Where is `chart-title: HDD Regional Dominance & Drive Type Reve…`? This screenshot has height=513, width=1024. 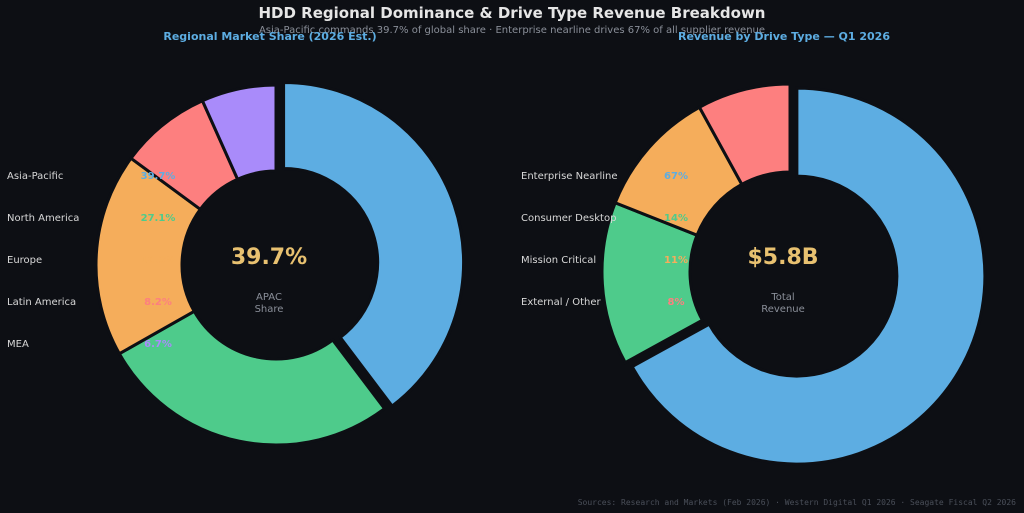
chart-title: HDD Regional Dominance & Drive Type Reve… is located at coordinates (512, 13).